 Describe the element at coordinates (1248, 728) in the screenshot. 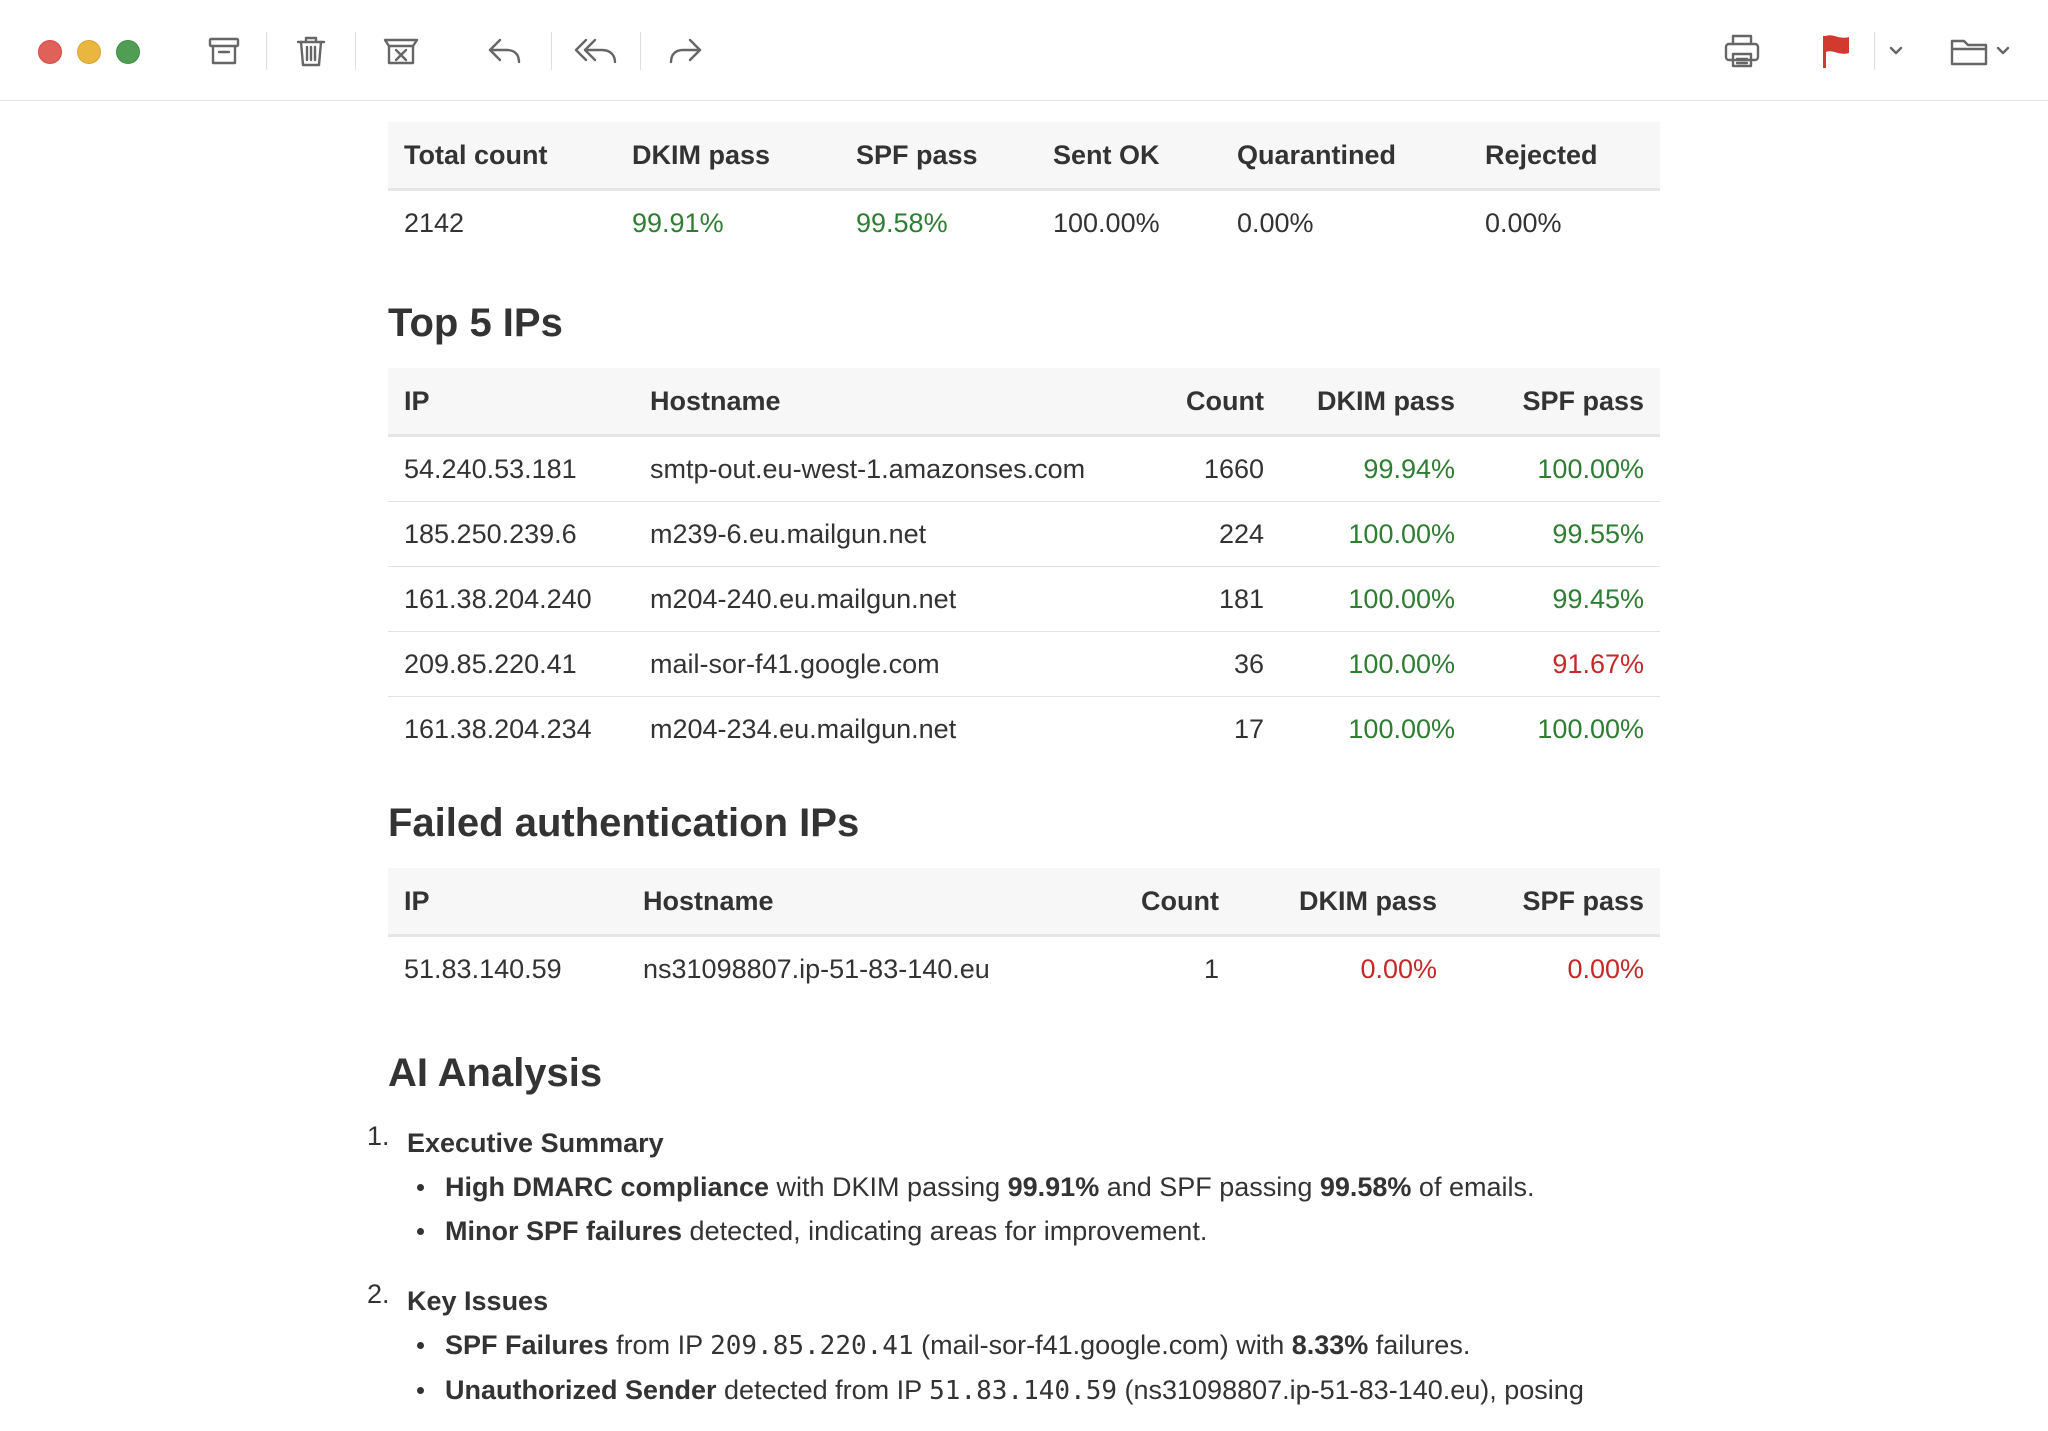

I see `count-cell: 17` at that location.